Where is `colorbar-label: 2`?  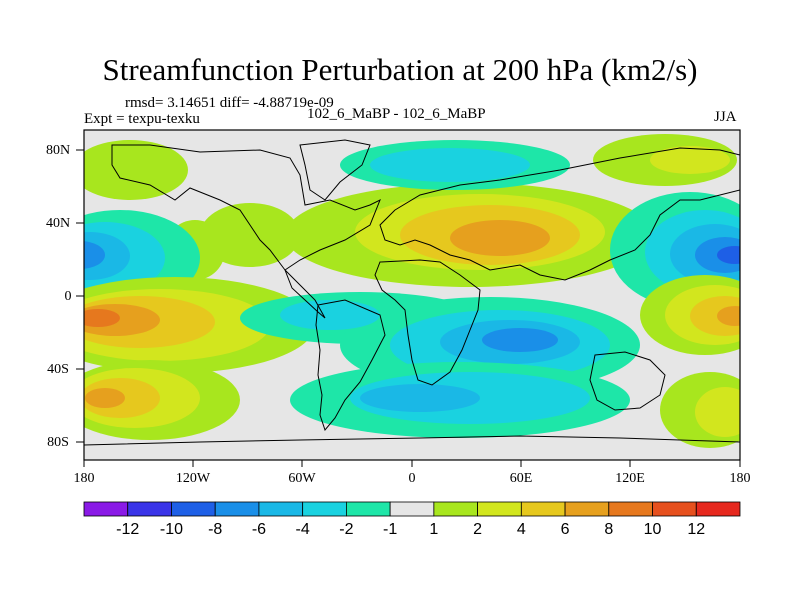
colorbar-label: 2 is located at coordinates (477, 529).